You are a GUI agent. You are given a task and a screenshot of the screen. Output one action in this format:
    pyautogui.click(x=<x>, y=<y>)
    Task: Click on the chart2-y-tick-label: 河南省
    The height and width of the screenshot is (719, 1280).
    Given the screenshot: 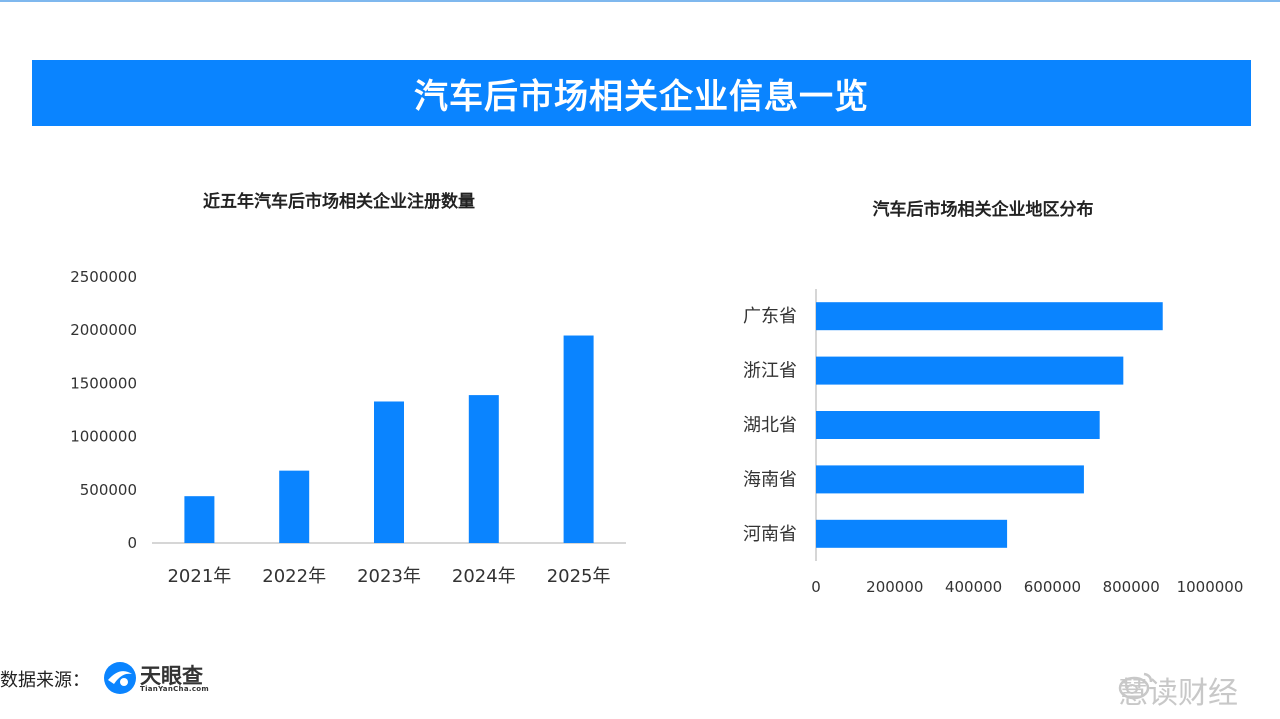 What is the action you would take?
    pyautogui.click(x=770, y=534)
    